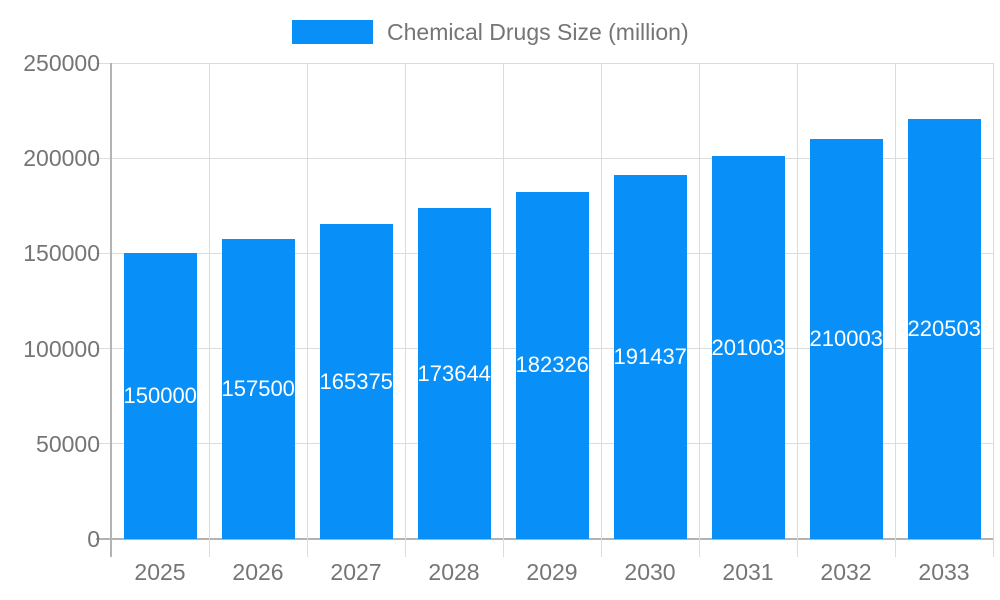 The height and width of the screenshot is (600, 1000). I want to click on bar-value-label: 220503, so click(944, 329).